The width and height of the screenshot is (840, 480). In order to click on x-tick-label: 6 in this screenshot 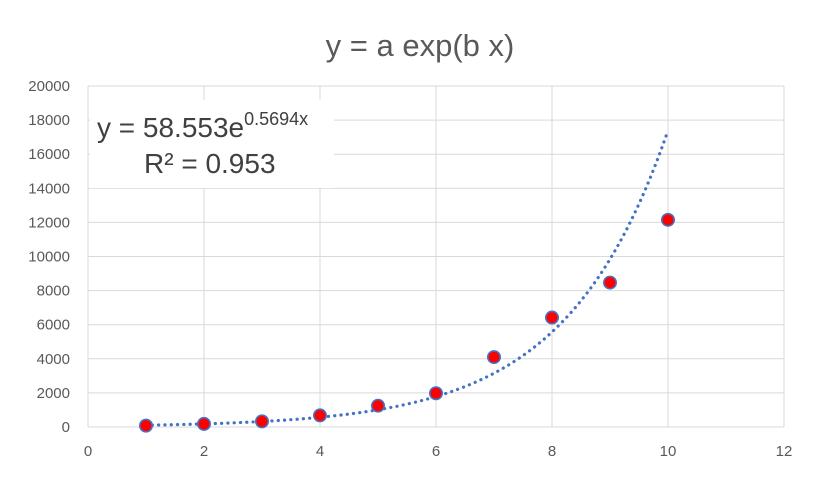, I will do `click(436, 451)`.